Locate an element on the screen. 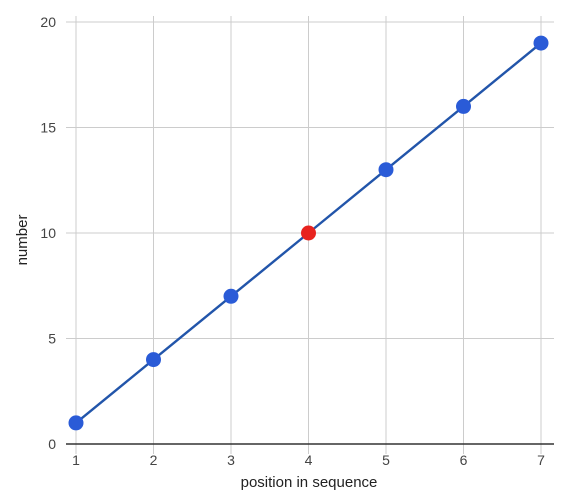  x-tick-label: 1 is located at coordinates (76, 460).